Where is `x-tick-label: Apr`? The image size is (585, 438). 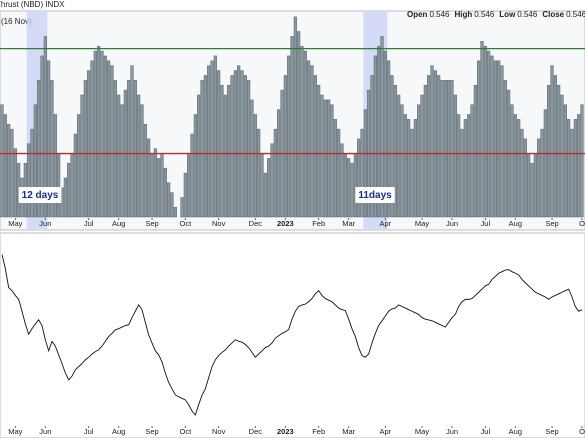 x-tick-label: Apr is located at coordinates (385, 431).